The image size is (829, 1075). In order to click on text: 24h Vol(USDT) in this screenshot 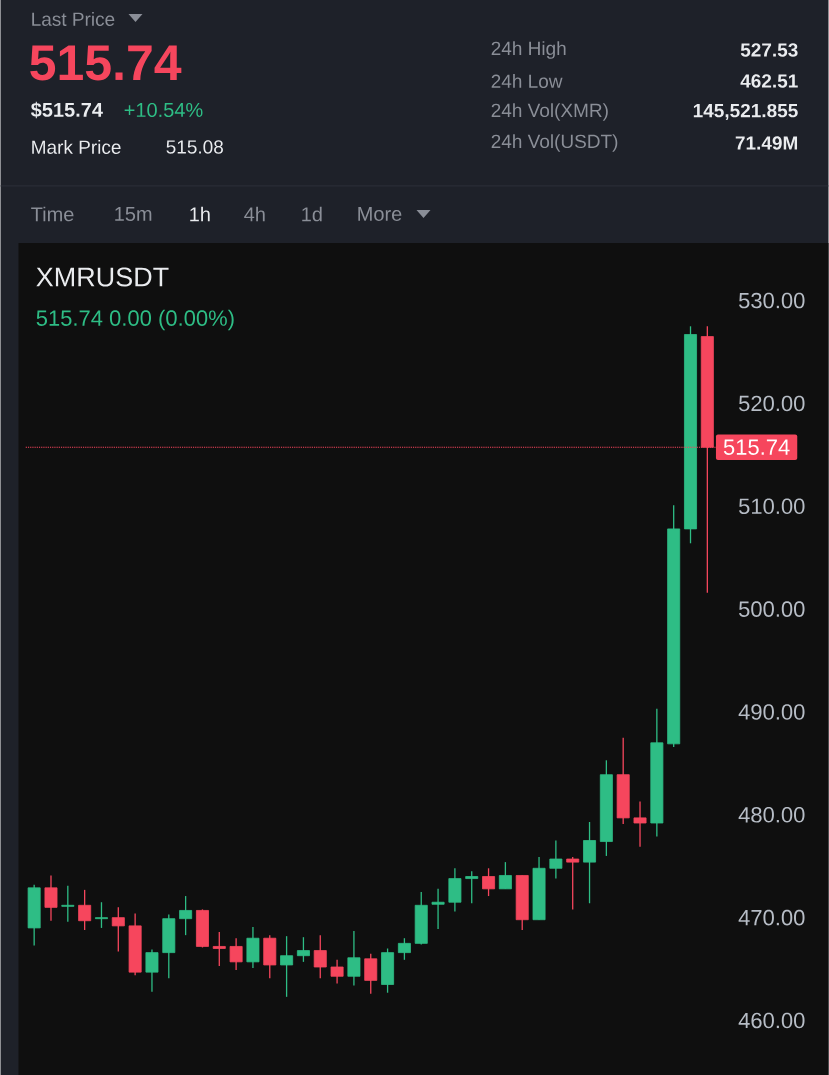, I will do `click(554, 143)`.